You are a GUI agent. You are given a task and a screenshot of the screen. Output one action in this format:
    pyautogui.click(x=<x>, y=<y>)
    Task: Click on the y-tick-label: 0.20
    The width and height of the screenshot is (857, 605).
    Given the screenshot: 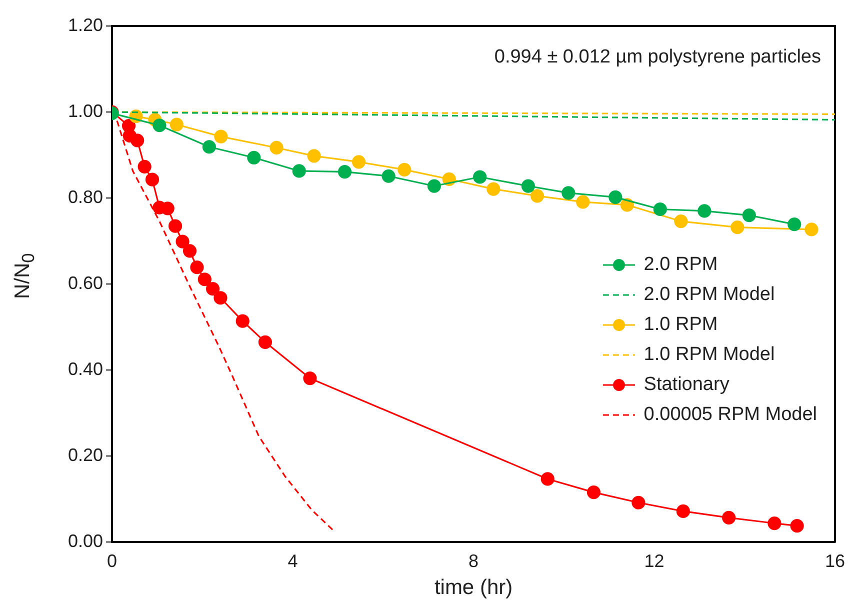 What is the action you would take?
    pyautogui.click(x=86, y=455)
    